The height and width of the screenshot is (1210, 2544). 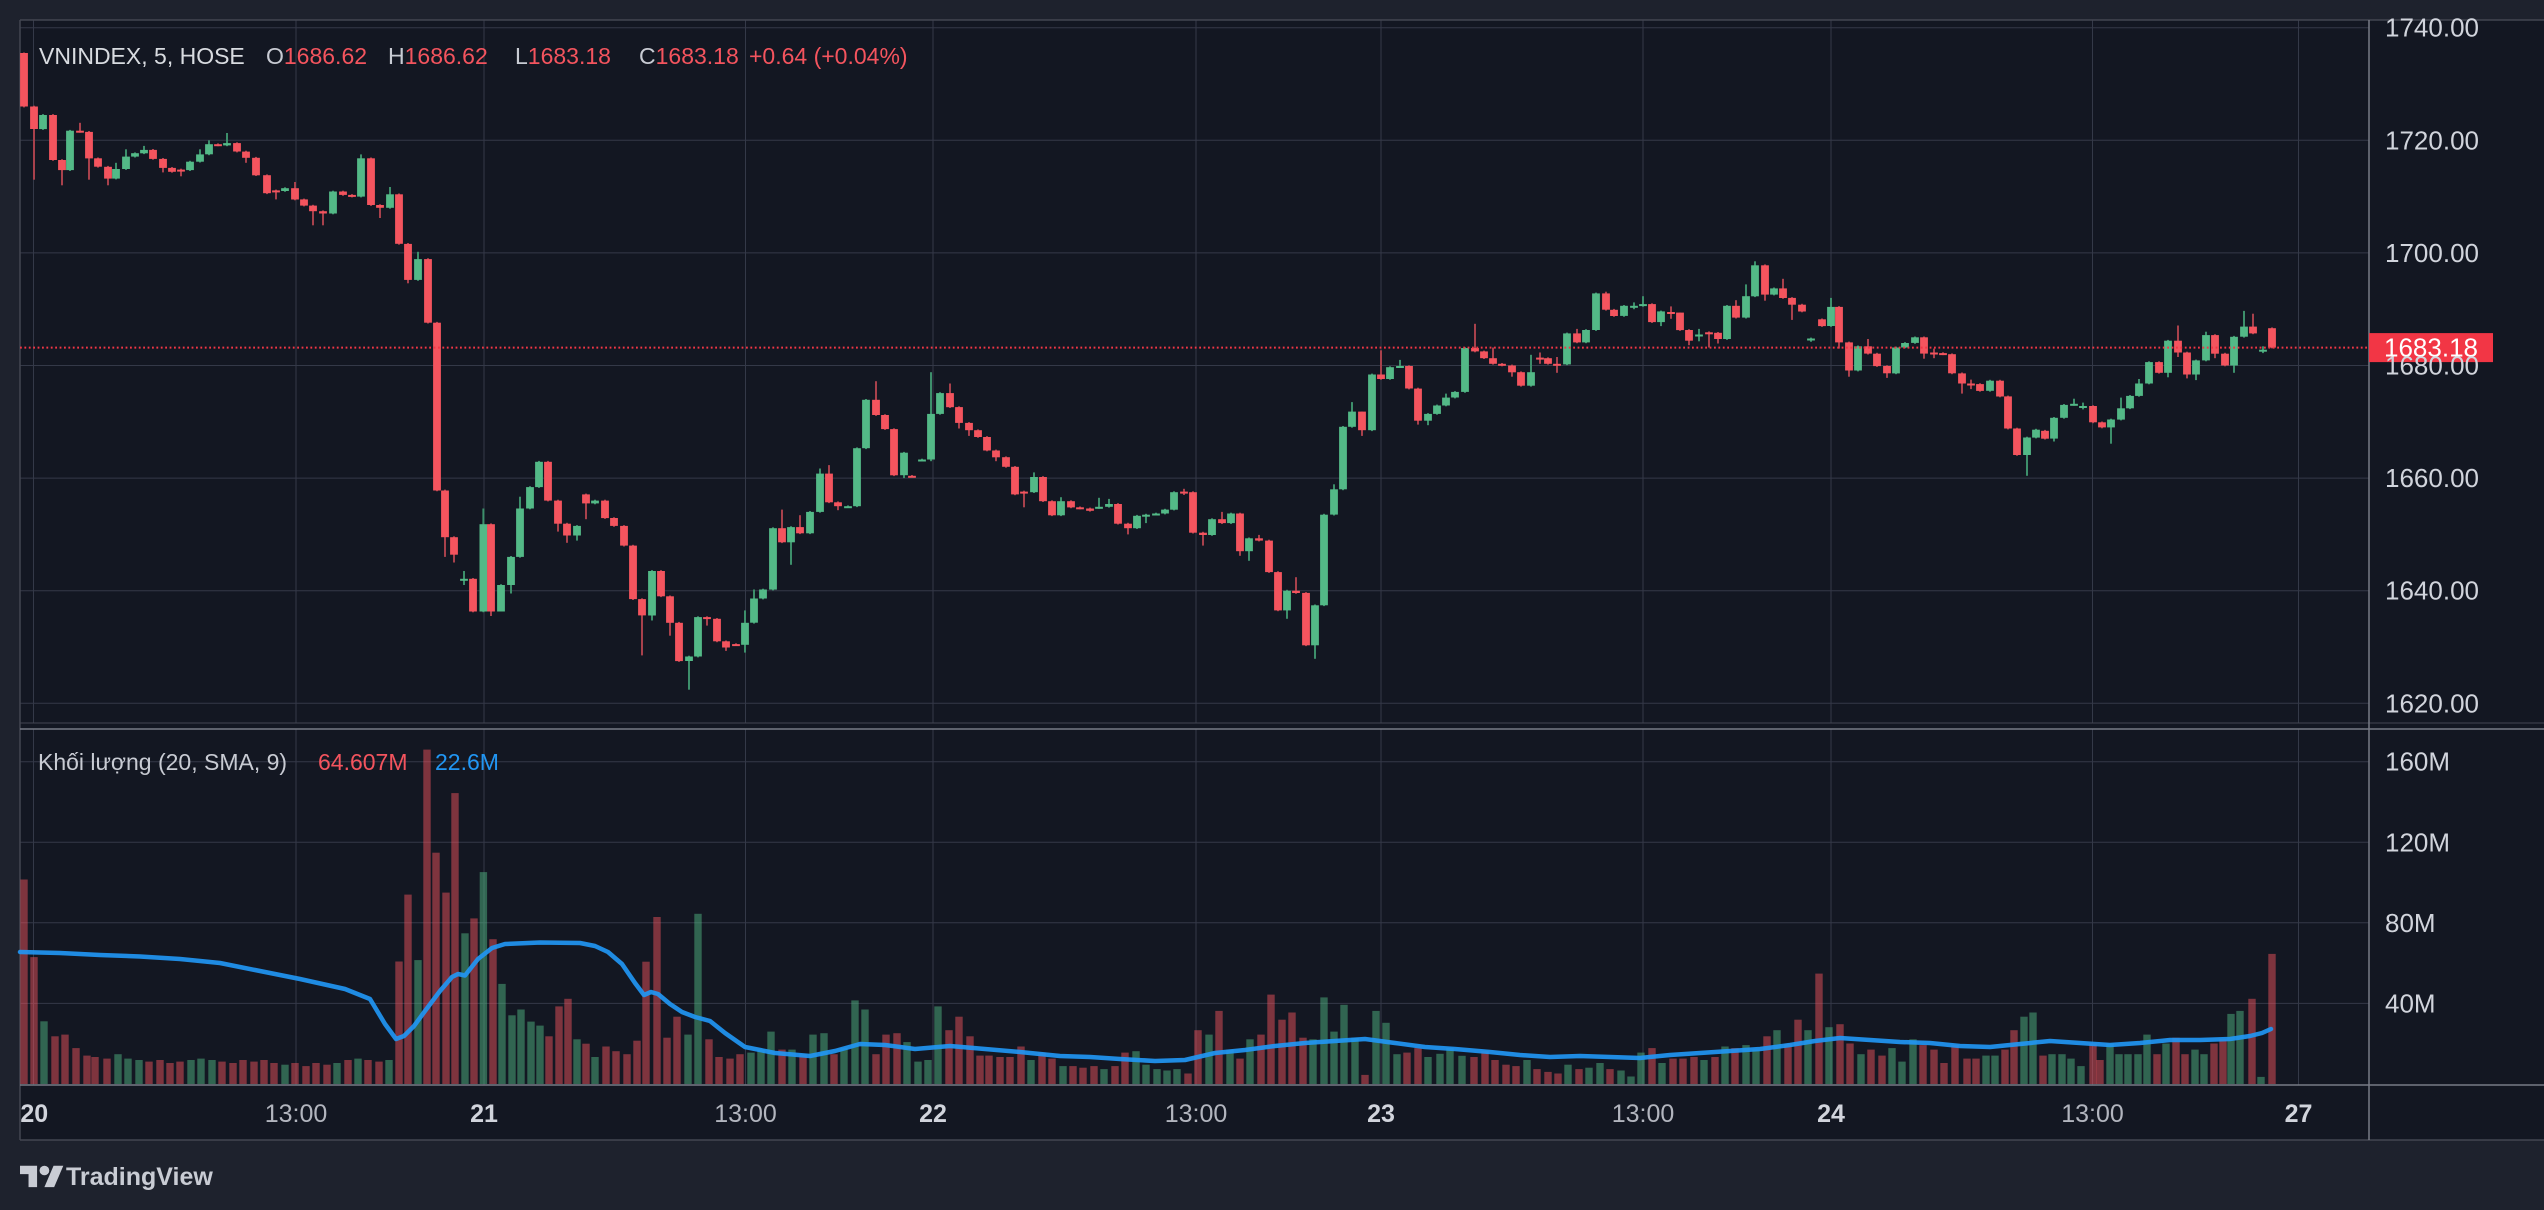 I want to click on svg-text: 120M, so click(x=2417, y=842).